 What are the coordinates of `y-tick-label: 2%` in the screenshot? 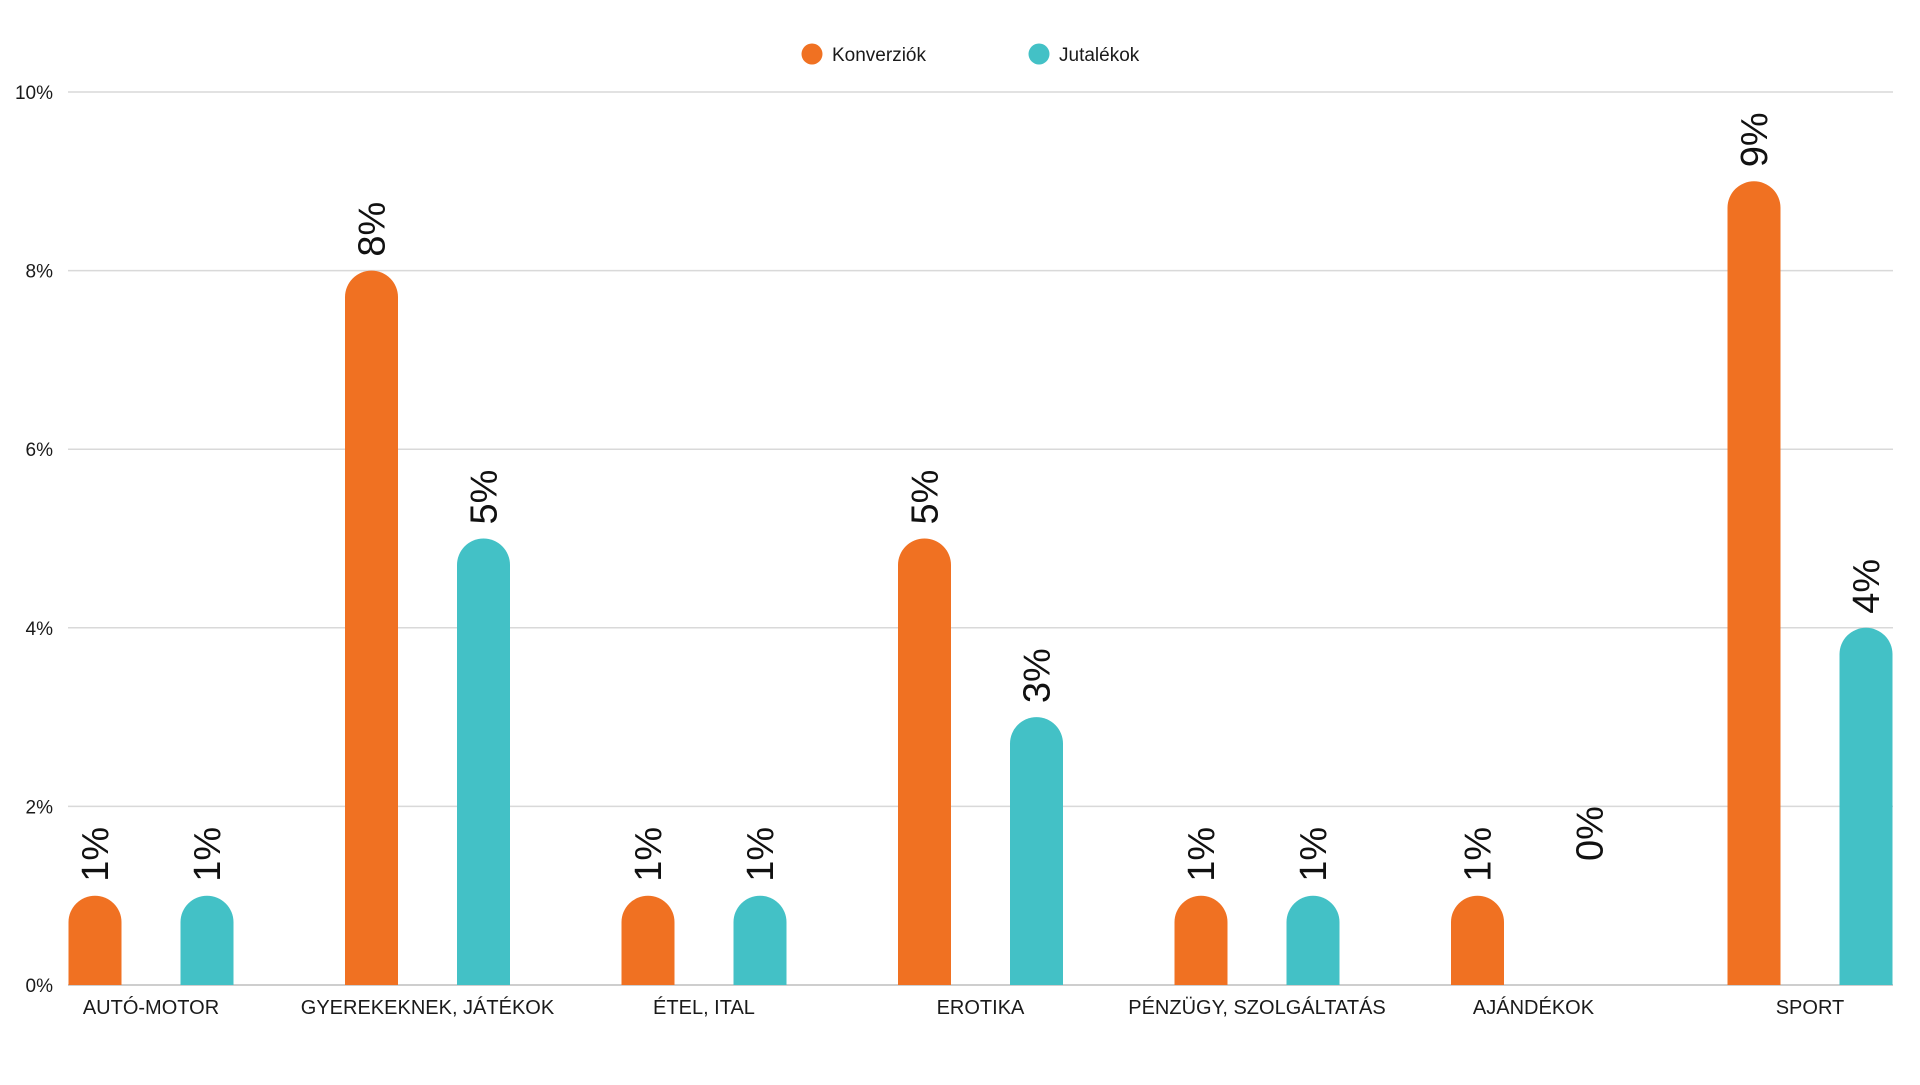 It's located at (40, 807).